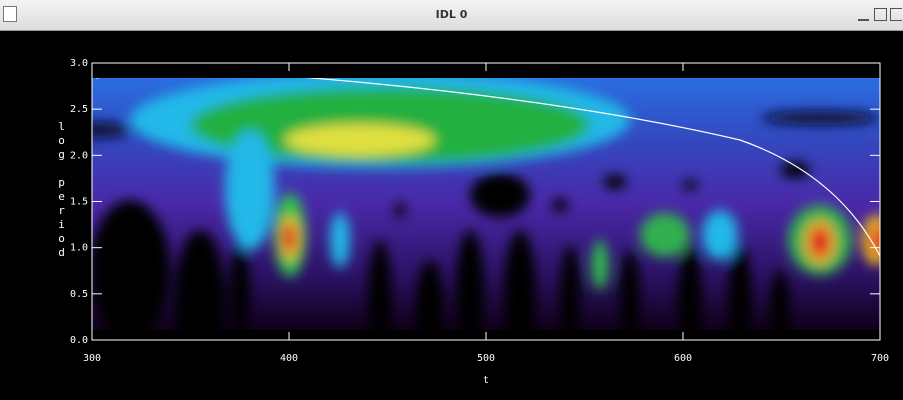 Image resolution: width=903 pixels, height=400 pixels. I want to click on x-axis-label: t, so click(486, 380).